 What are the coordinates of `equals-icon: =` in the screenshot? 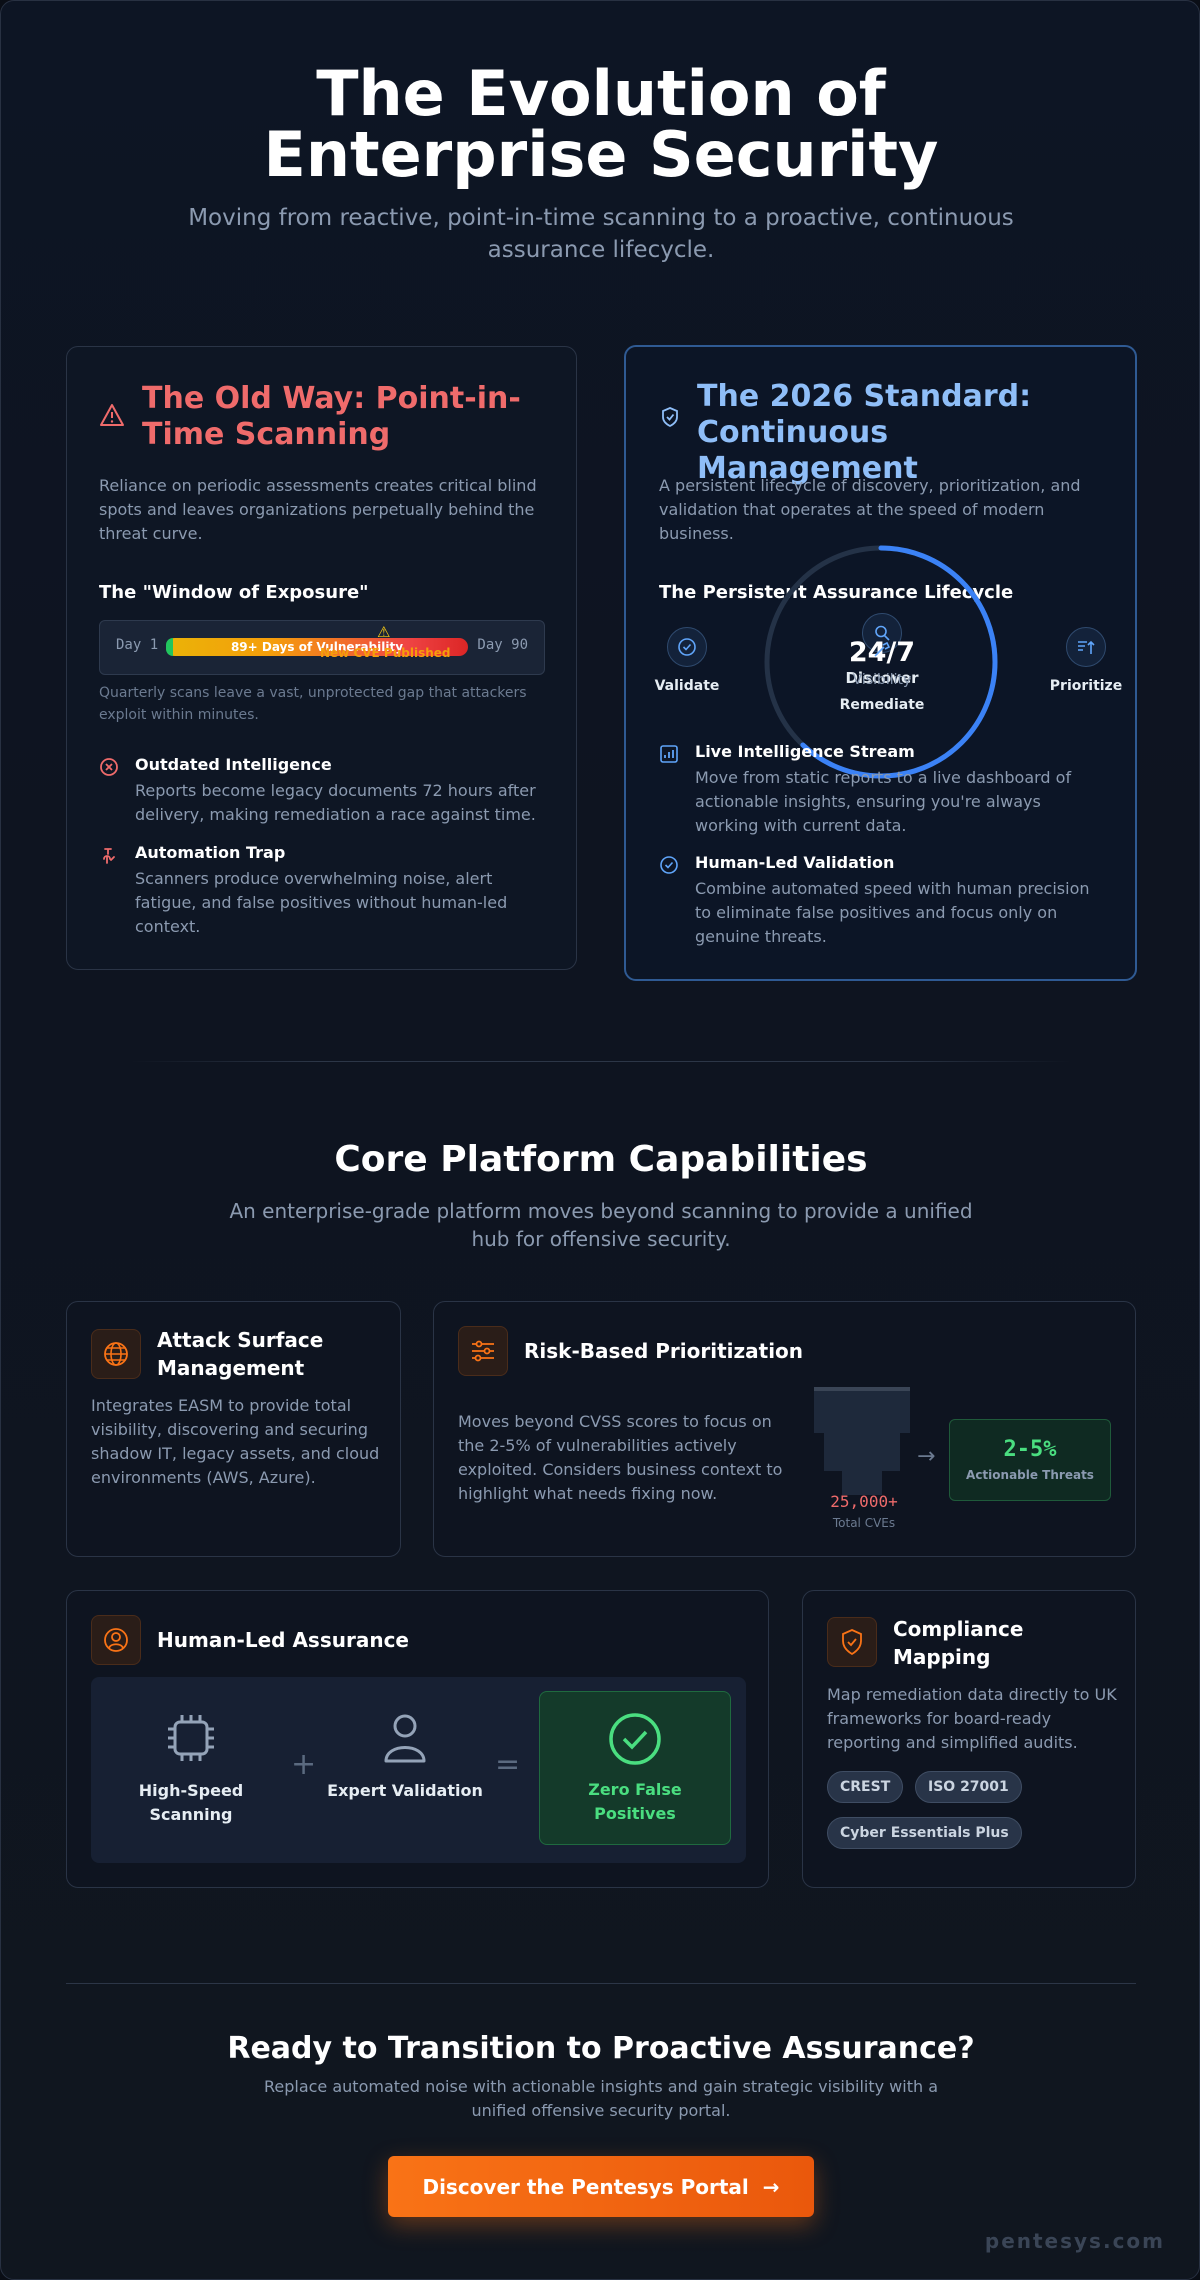 It's located at (508, 1764).